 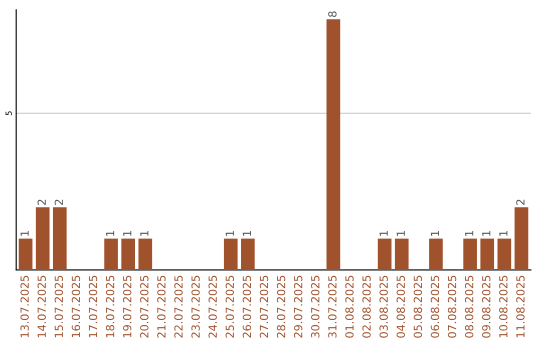 What do you see at coordinates (418, 307) in the screenshot?
I see `x-tick-label: 05.08.2025` at bounding box center [418, 307].